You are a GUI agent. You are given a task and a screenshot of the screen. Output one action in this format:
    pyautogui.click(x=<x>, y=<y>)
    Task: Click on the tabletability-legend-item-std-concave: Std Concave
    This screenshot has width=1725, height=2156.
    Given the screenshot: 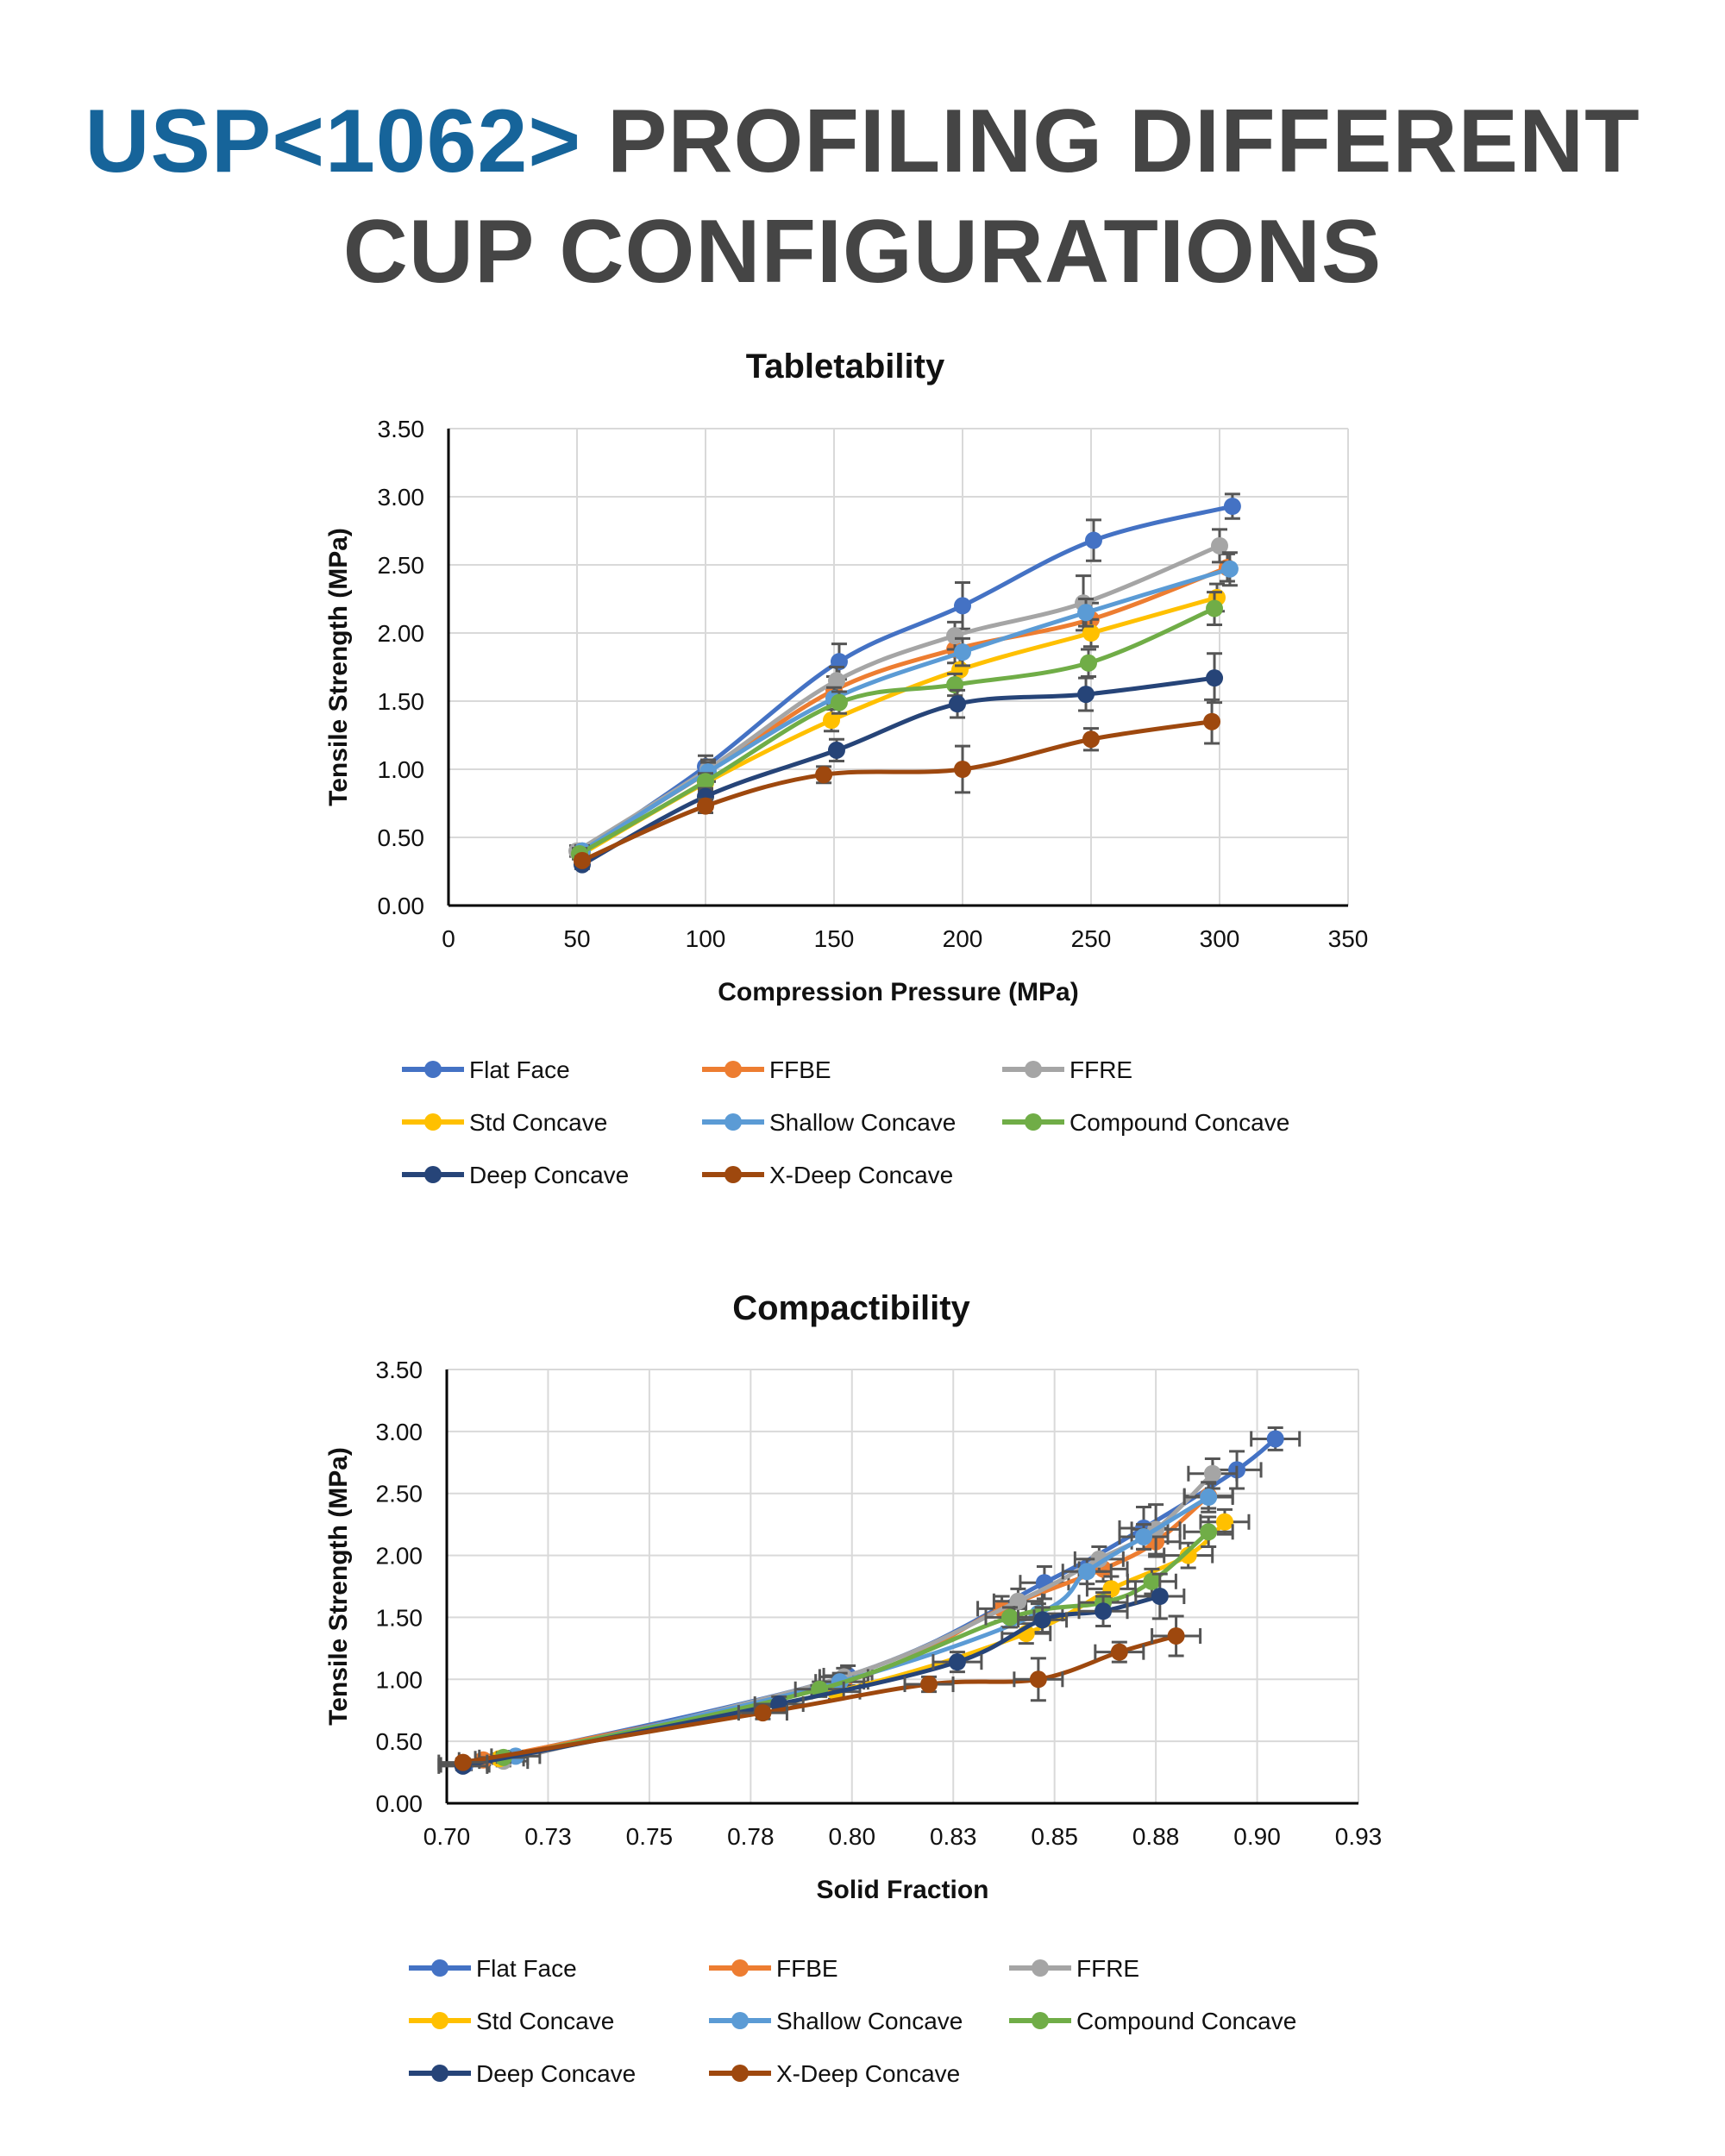 What is the action you would take?
    pyautogui.click(x=505, y=1122)
    